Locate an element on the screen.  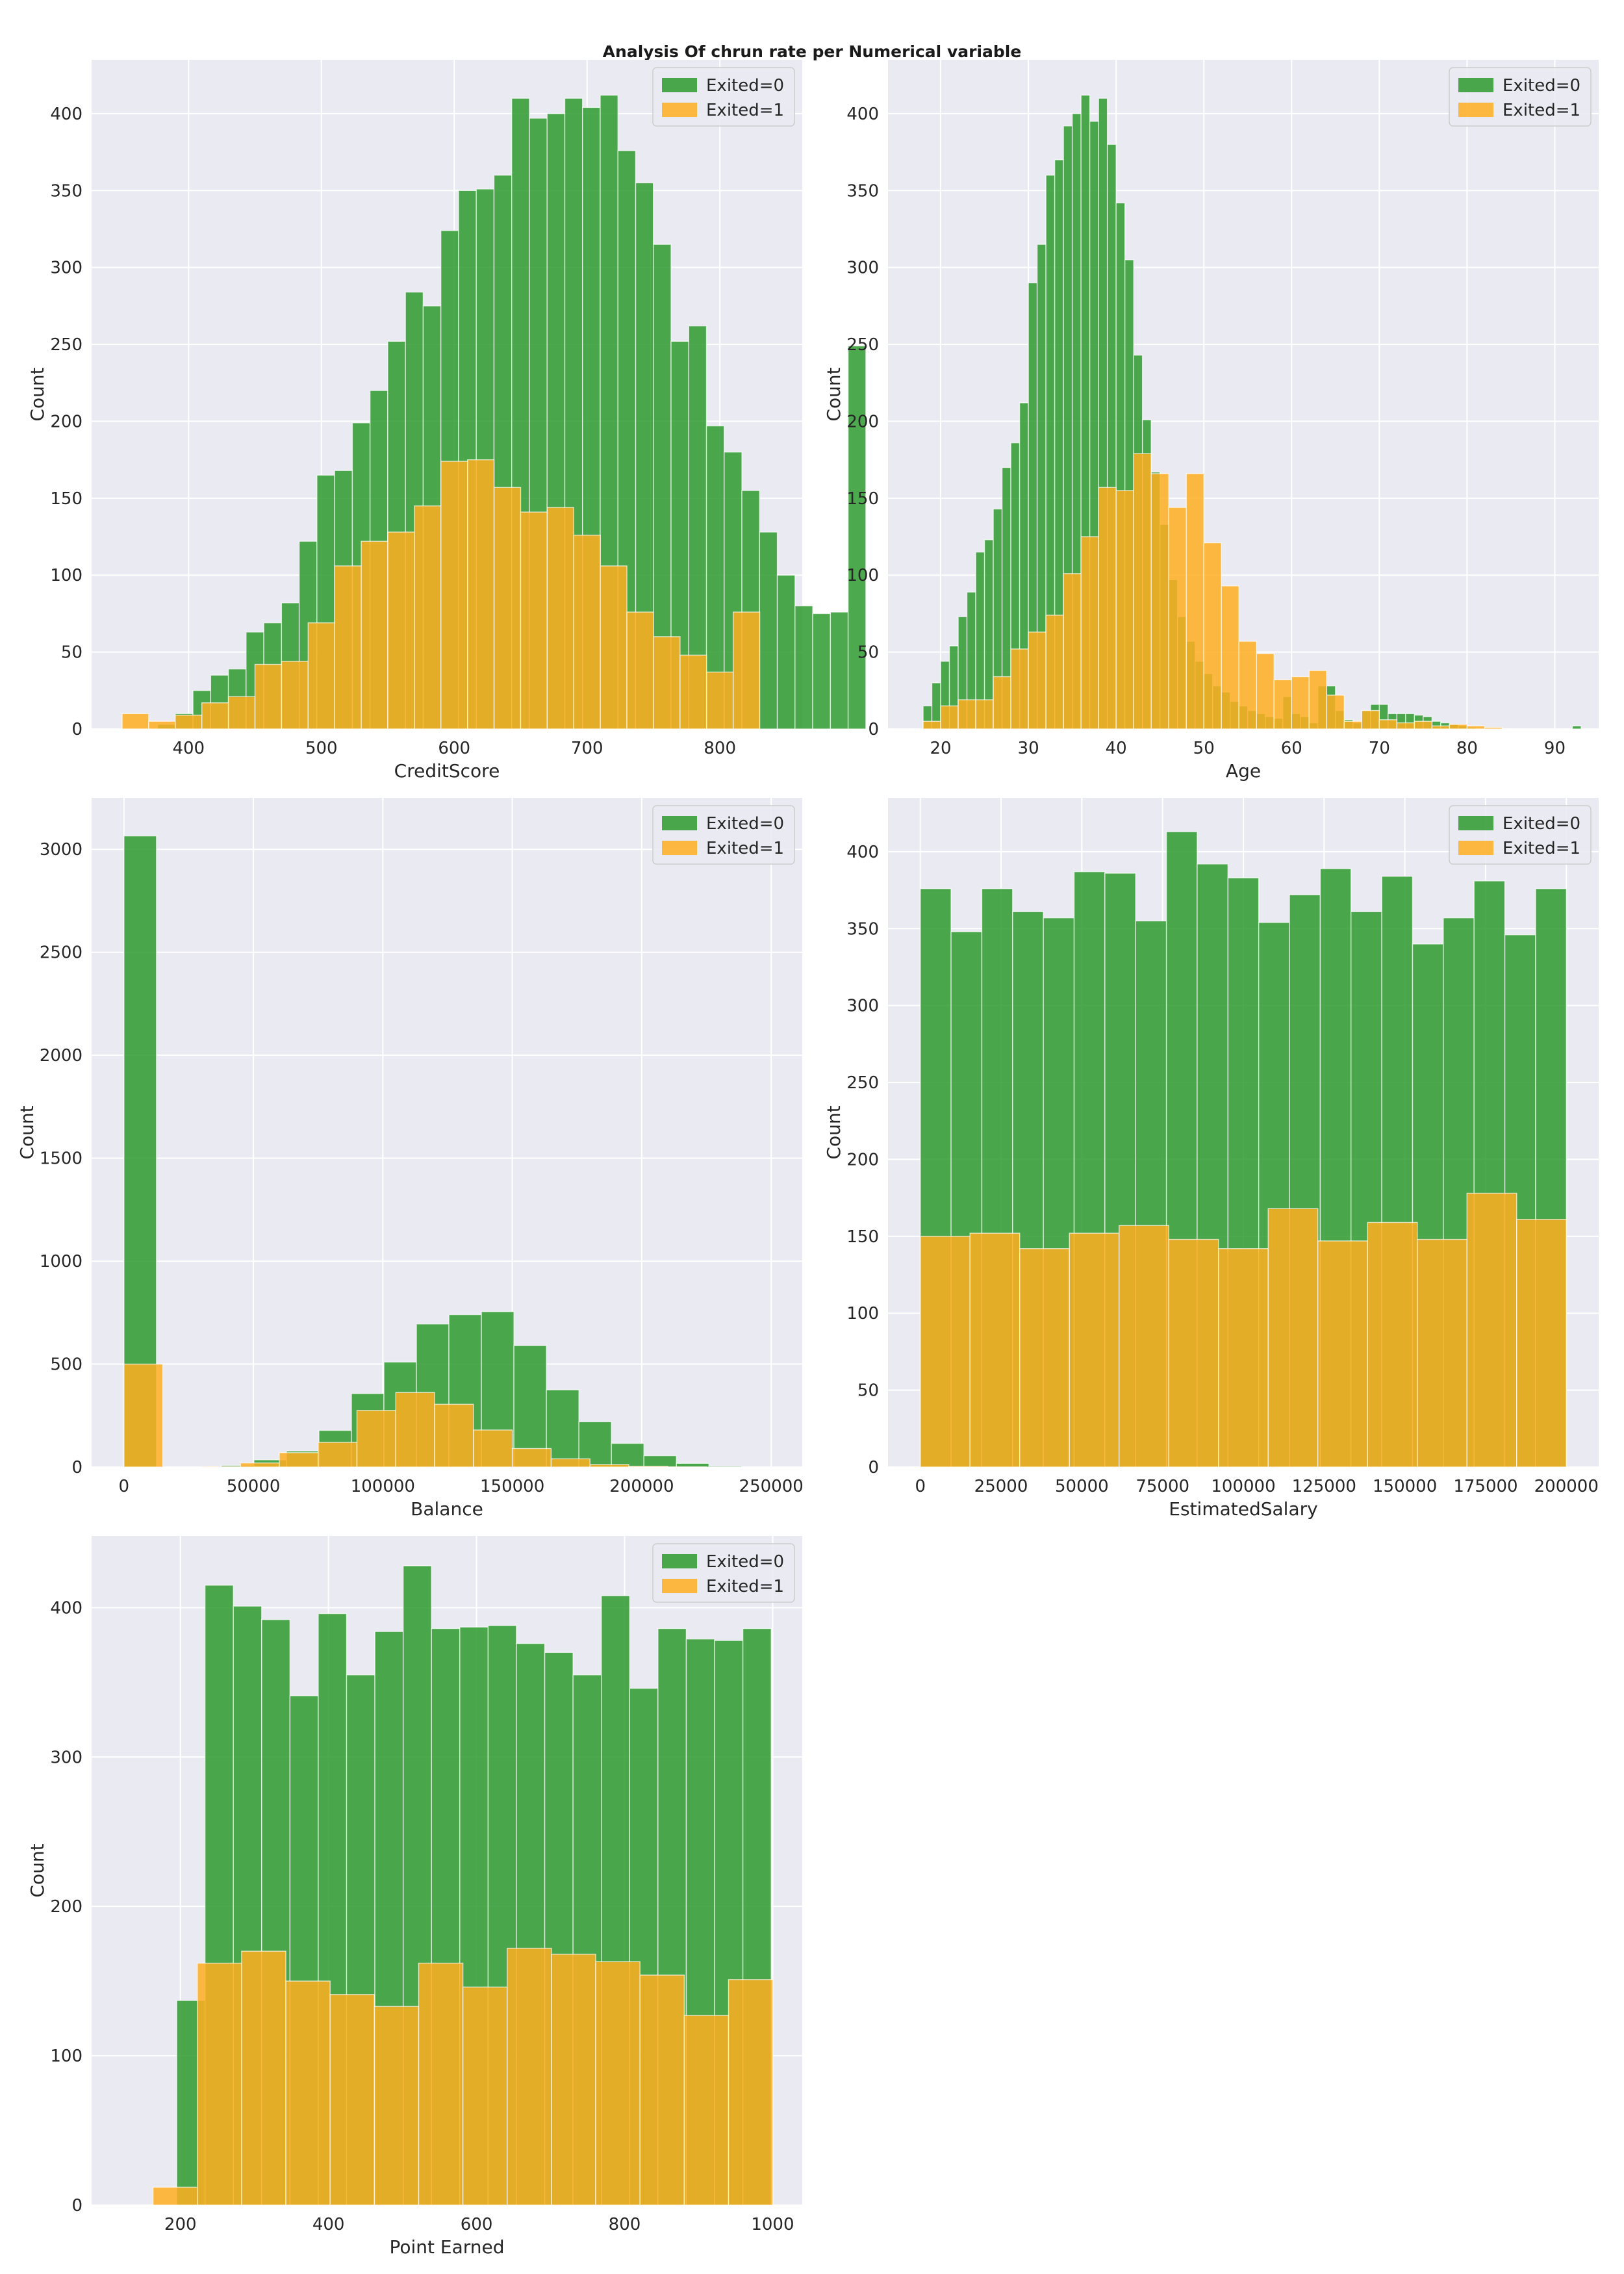
x-tick-label: 90 is located at coordinates (1555, 748).